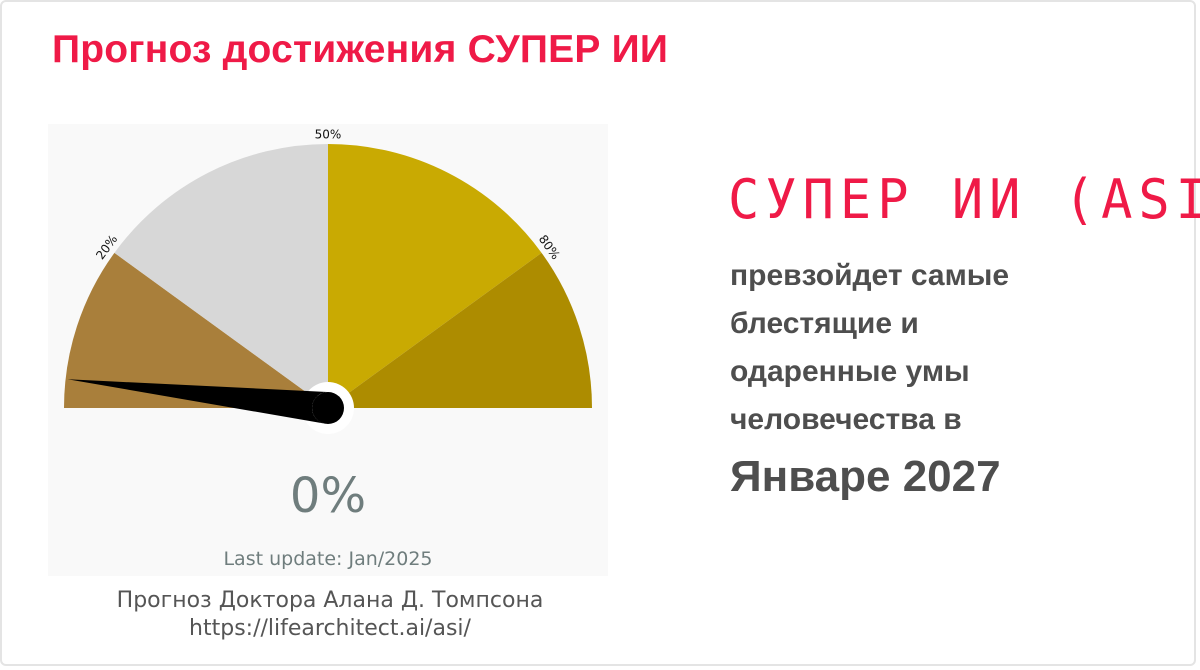  I want to click on gauge-tick-label: 50%, so click(328, 135).